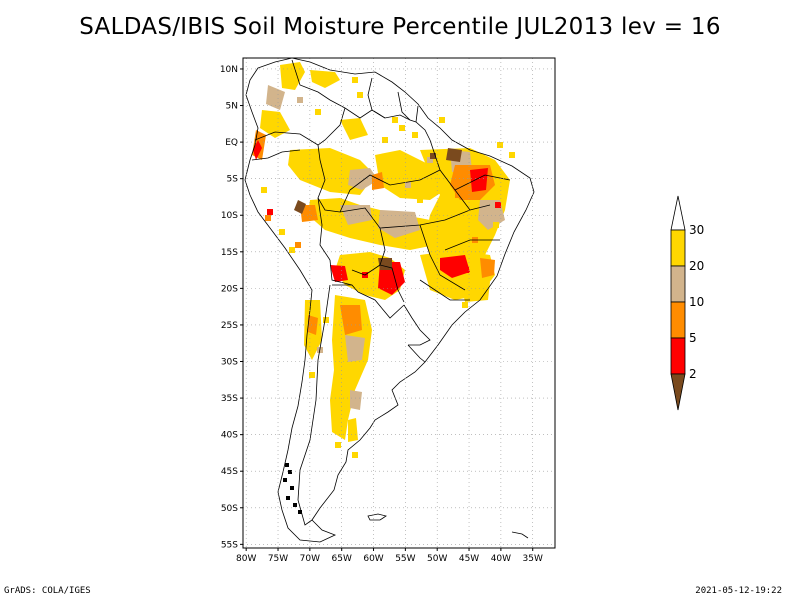  What do you see at coordinates (229, 545) in the screenshot?
I see `lat-tick-label: 55S` at bounding box center [229, 545].